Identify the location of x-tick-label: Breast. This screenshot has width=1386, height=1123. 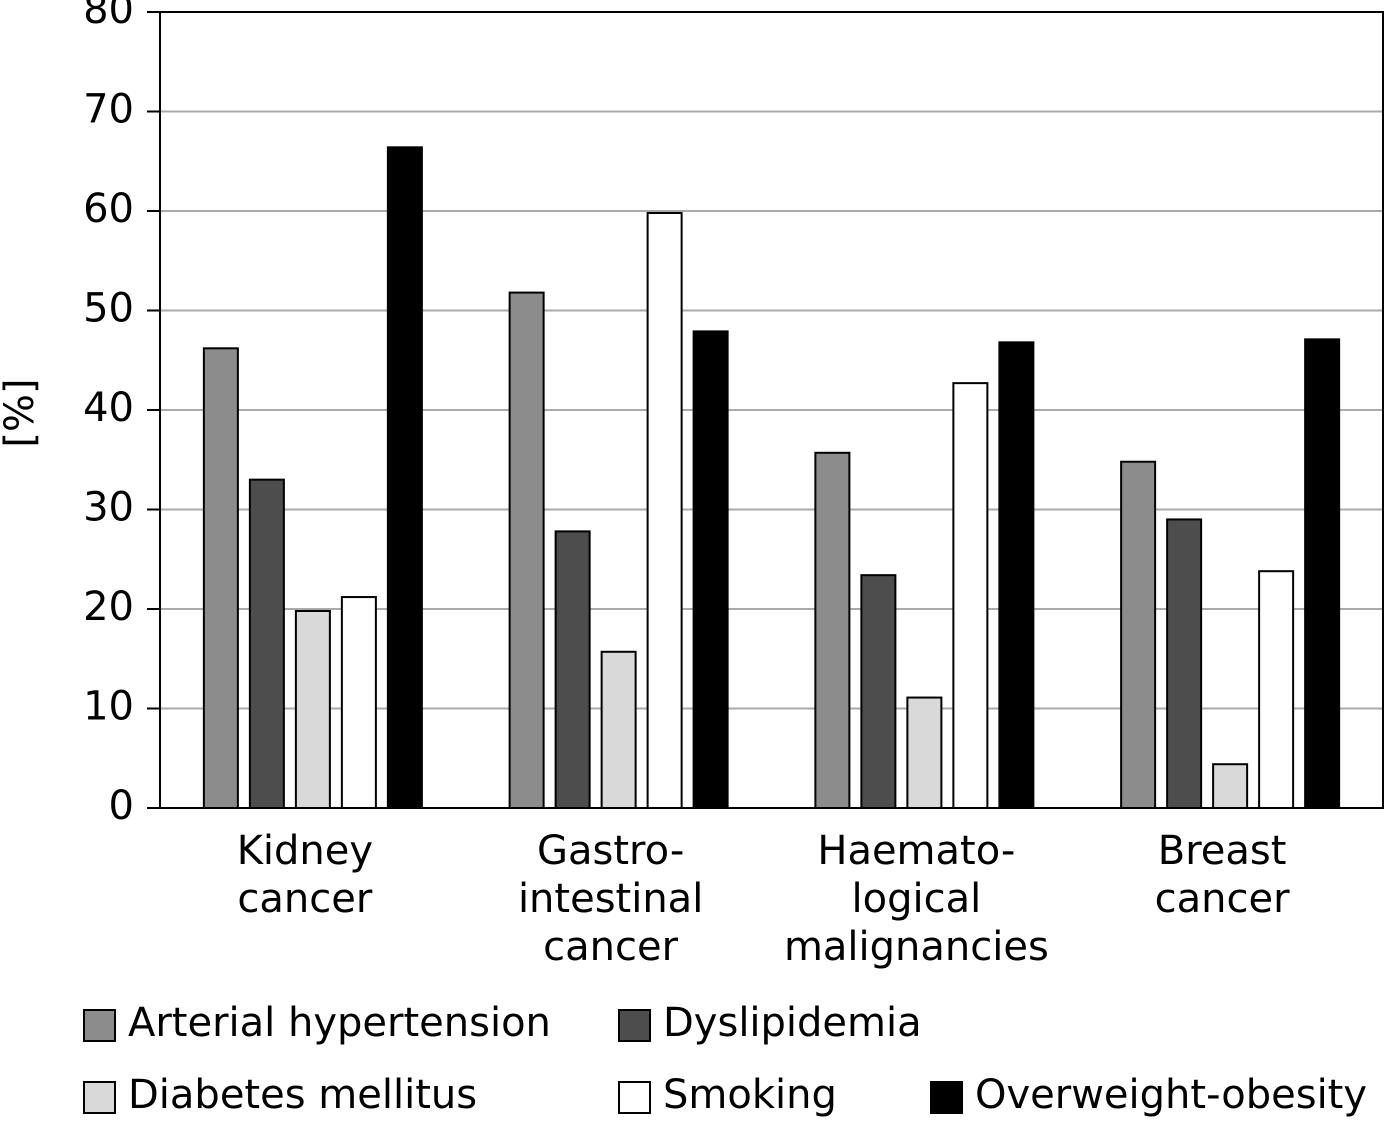
(1222, 851).